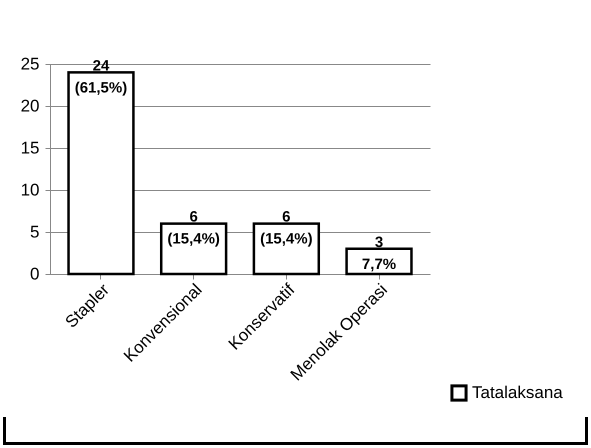 The image size is (591, 448). Describe the element at coordinates (30, 148) in the screenshot. I see `y-tick-label: 15` at that location.